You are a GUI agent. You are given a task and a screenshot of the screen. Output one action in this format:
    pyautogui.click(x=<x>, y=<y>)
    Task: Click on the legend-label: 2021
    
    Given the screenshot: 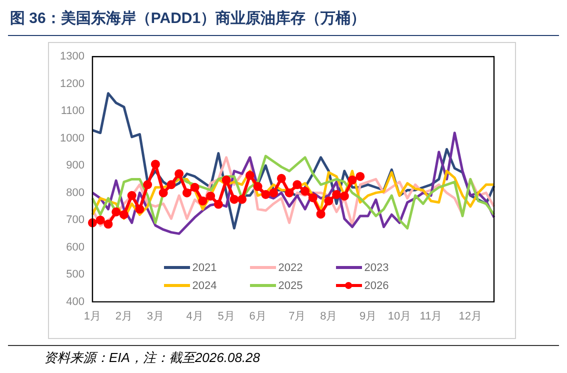 What is the action you would take?
    pyautogui.click(x=204, y=268)
    